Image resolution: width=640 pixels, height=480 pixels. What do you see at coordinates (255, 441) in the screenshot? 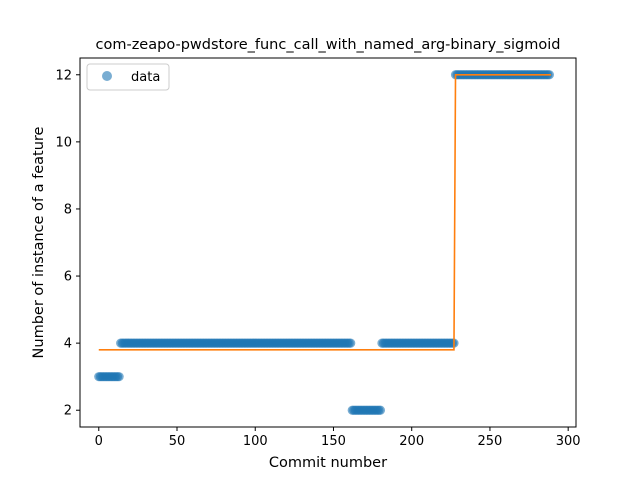
I see `x-tick-label: 100` at bounding box center [255, 441].